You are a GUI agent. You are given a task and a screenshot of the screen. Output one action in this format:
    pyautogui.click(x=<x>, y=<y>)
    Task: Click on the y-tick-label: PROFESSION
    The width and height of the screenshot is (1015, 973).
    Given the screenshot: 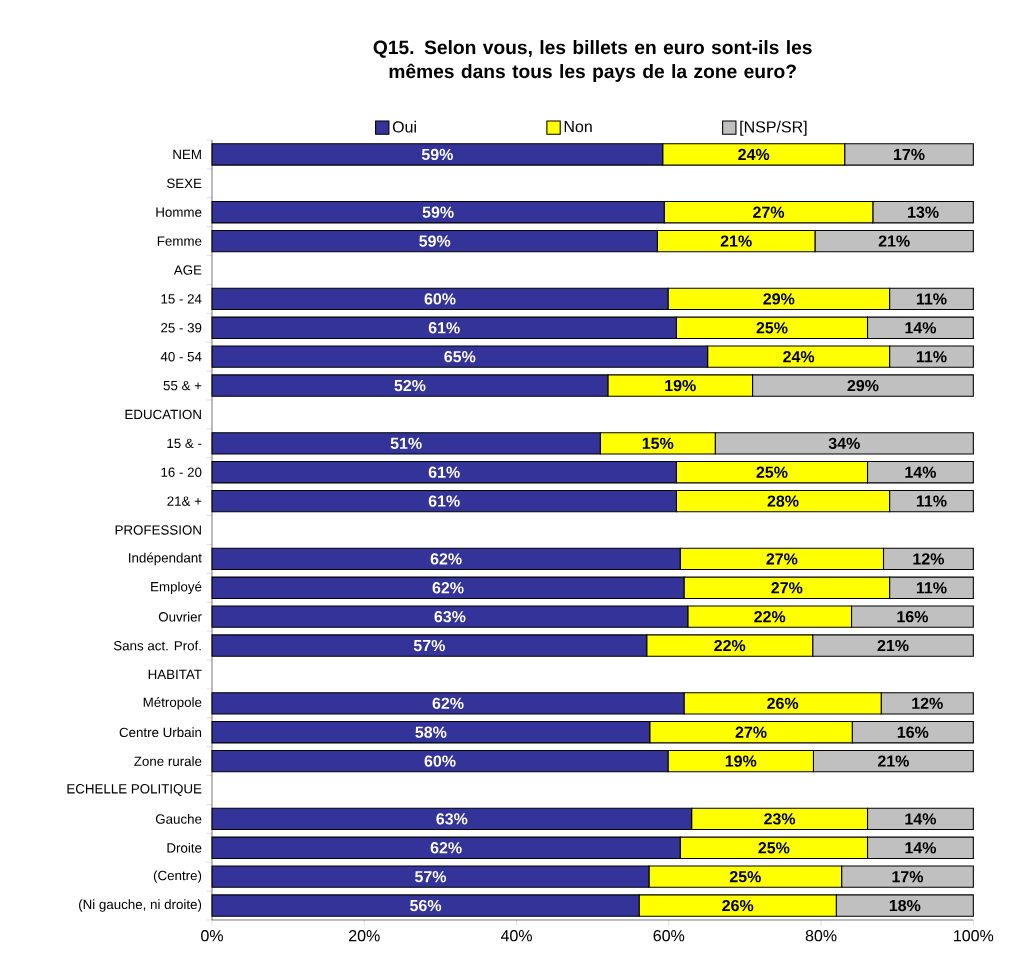 What is the action you would take?
    pyautogui.click(x=158, y=530)
    